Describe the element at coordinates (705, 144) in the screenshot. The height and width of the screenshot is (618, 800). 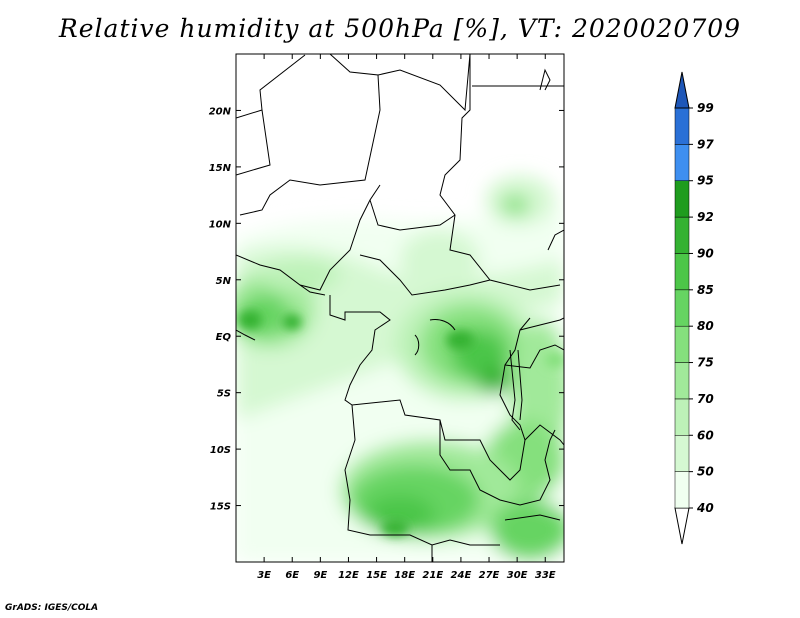
I see `colorbar-label: 97` at that location.